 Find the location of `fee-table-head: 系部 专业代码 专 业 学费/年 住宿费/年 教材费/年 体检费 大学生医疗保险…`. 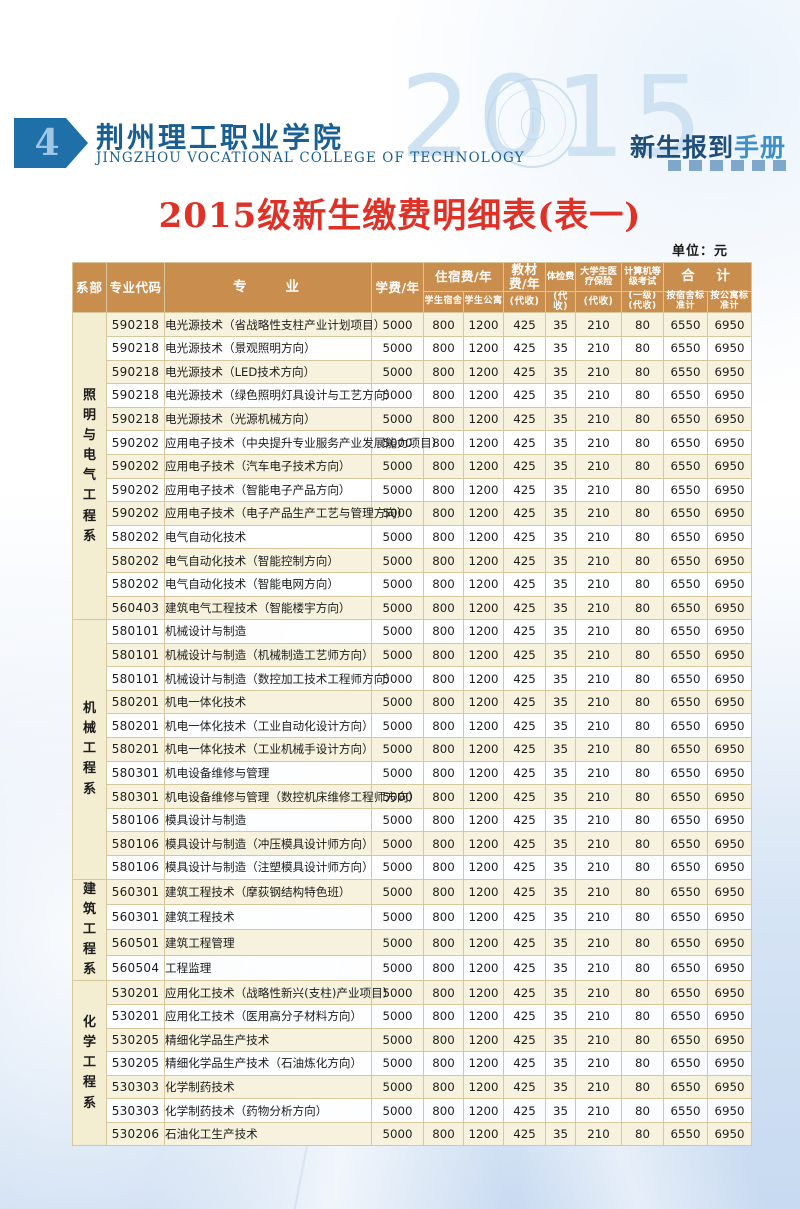

fee-table-head: 系部 专业代码 专 业 学费/年 住宿费/年 教材费/年 体检费 大学生医疗保险… is located at coordinates (412, 287).